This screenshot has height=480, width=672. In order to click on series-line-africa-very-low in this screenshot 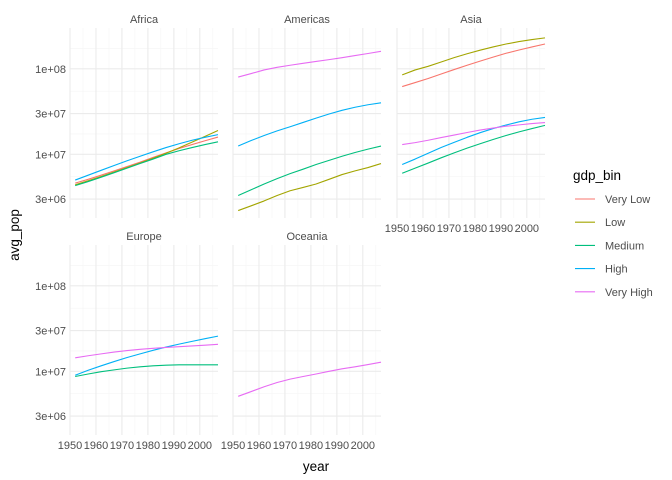, I will do `click(147, 160)`.